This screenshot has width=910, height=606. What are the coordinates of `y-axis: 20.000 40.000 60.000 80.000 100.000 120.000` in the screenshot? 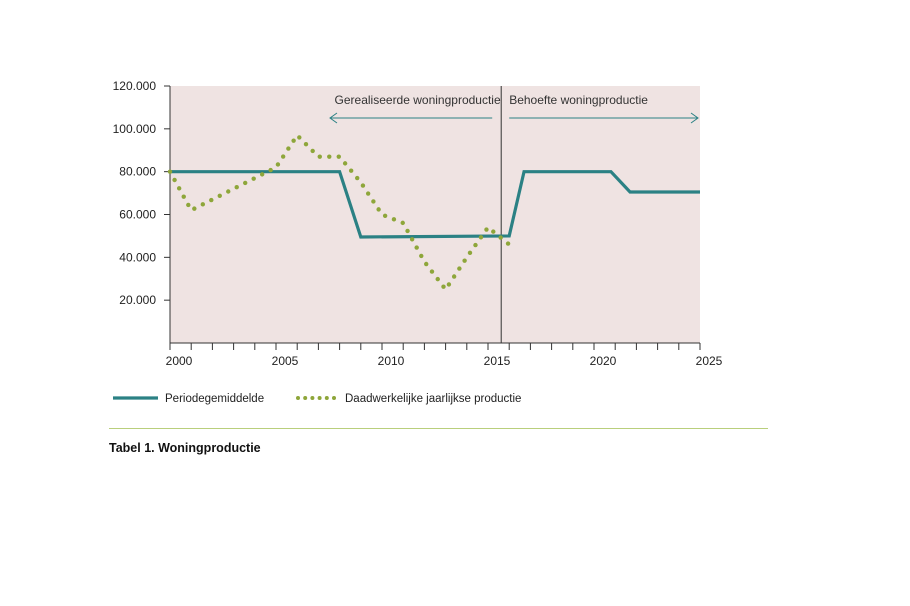 It's located at (142, 211).